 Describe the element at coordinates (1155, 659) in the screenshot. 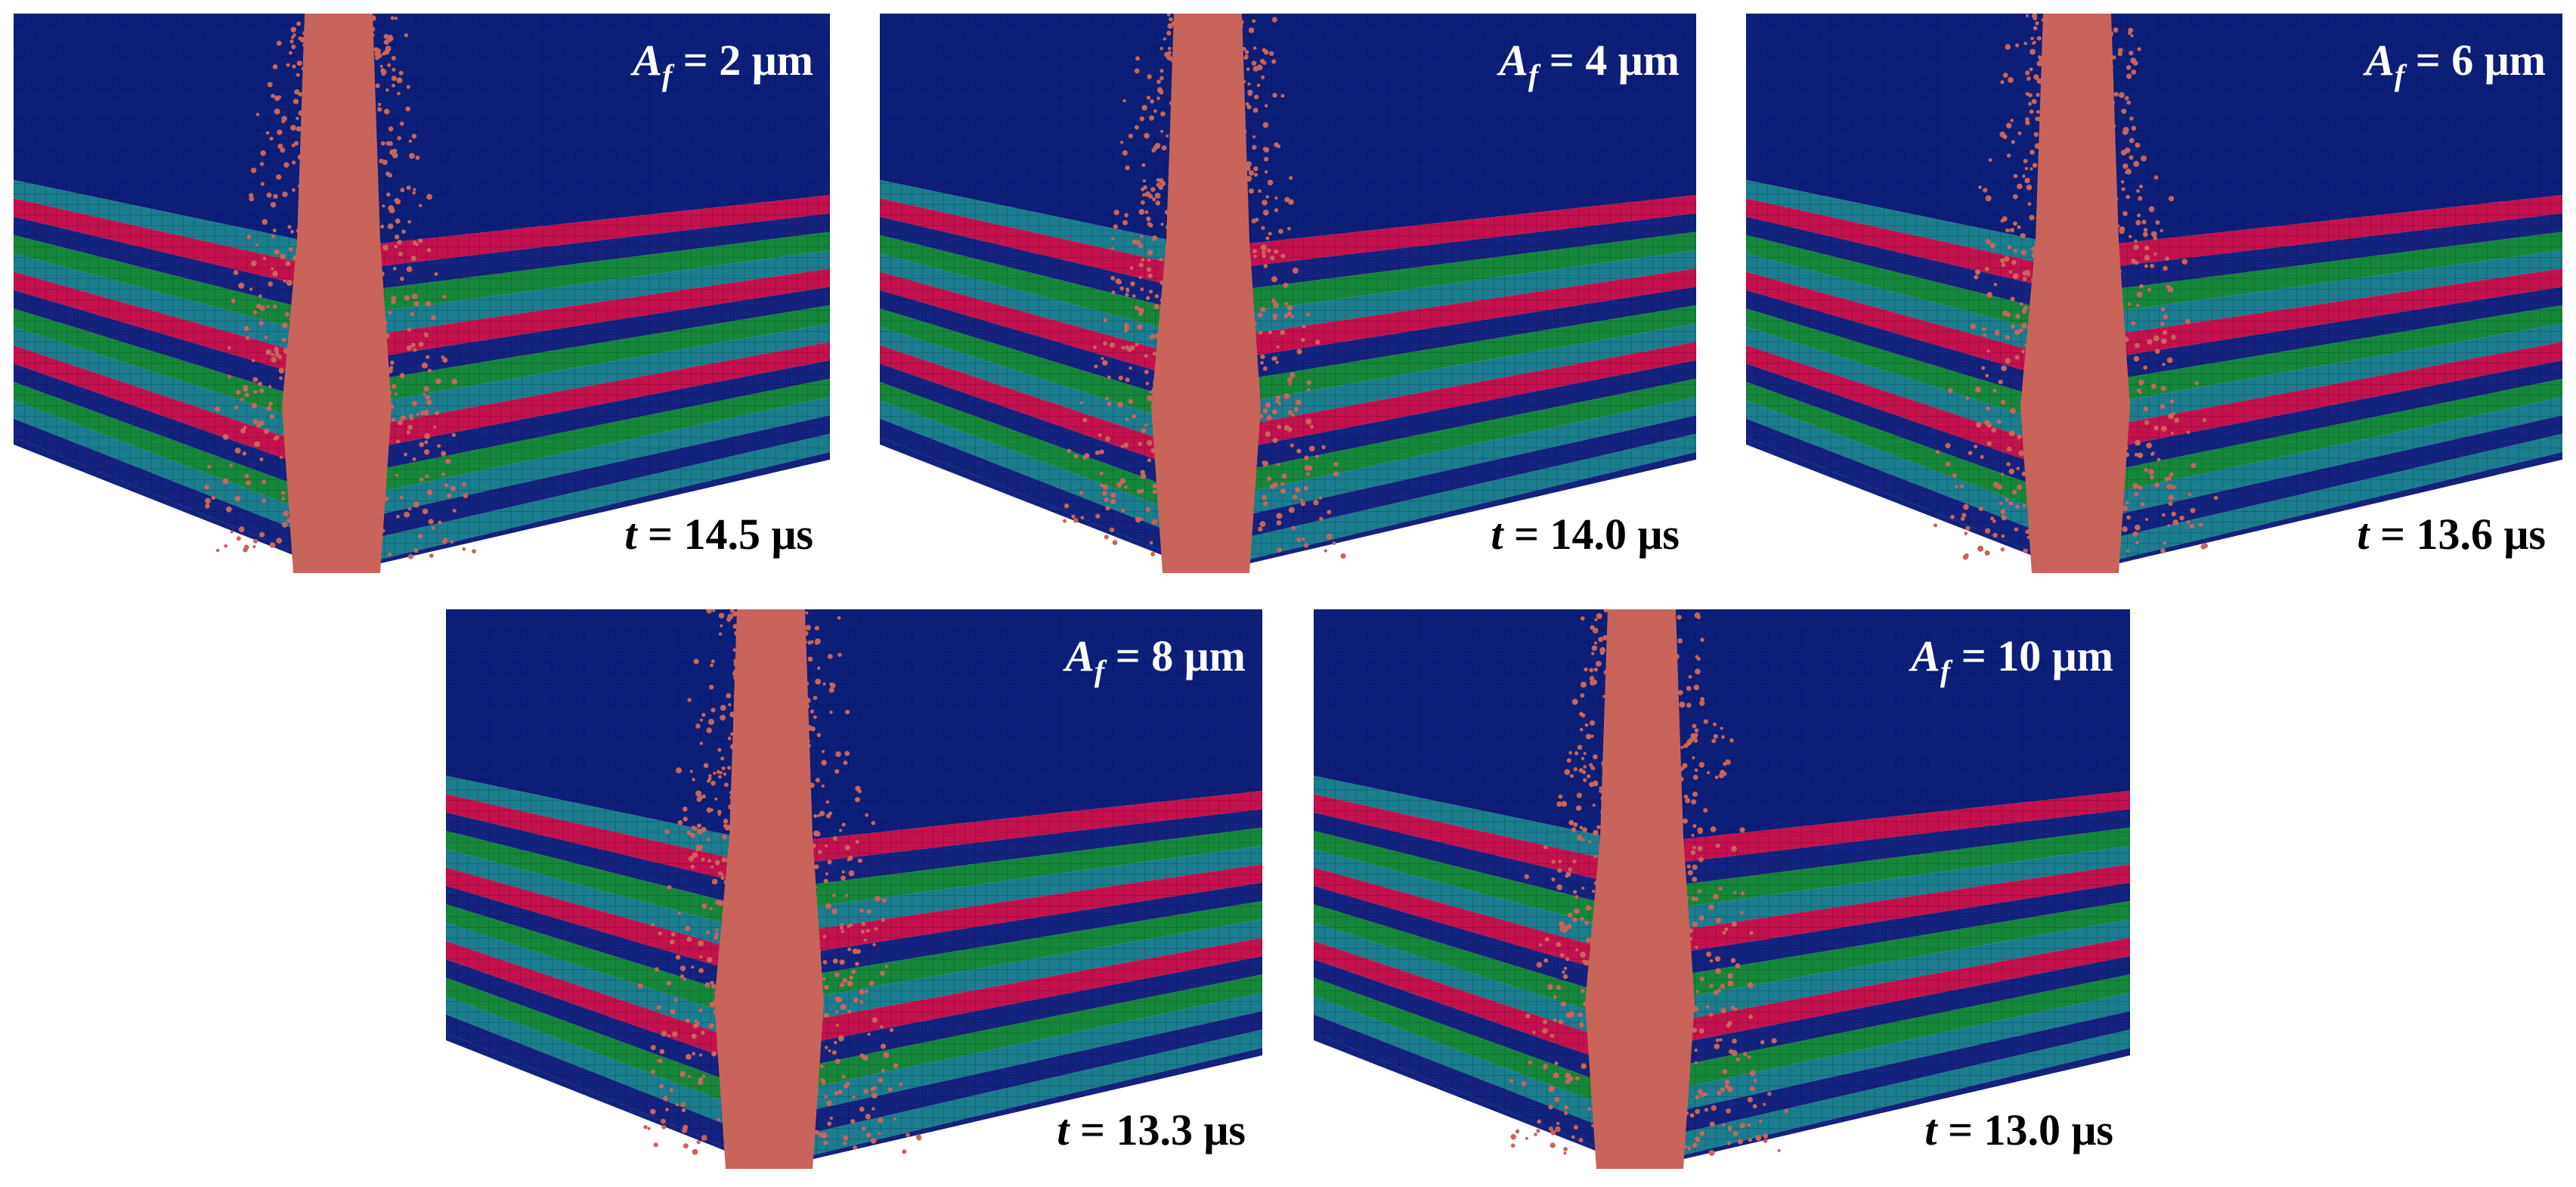

I see `fiber-amplitude-label: Af = 8 μm` at that location.